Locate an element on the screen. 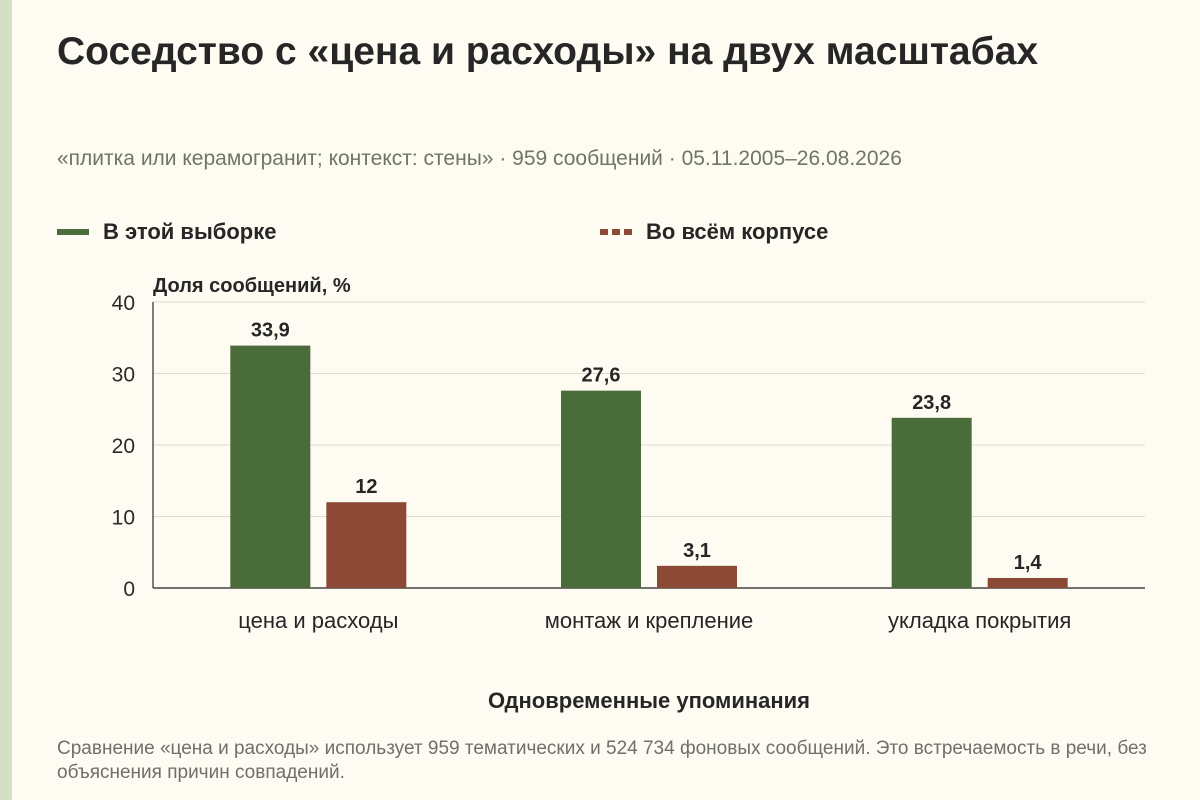  legend-item-sample: В этой выборке is located at coordinates (166, 232).